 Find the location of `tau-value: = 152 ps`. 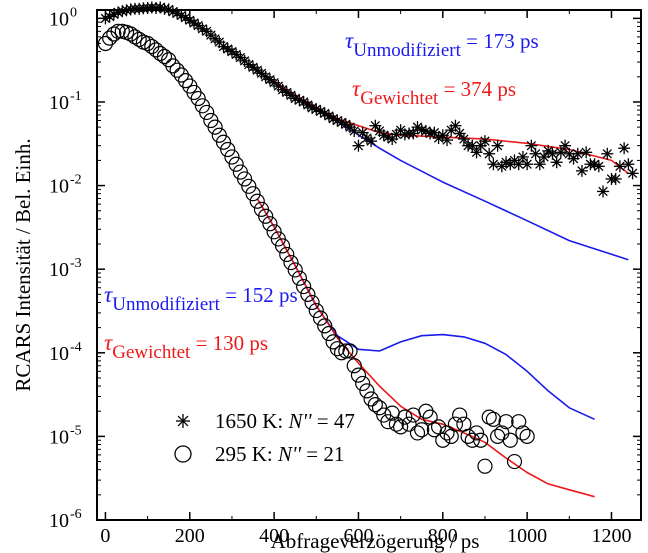

tau-value: = 152 ps is located at coordinates (259, 295).